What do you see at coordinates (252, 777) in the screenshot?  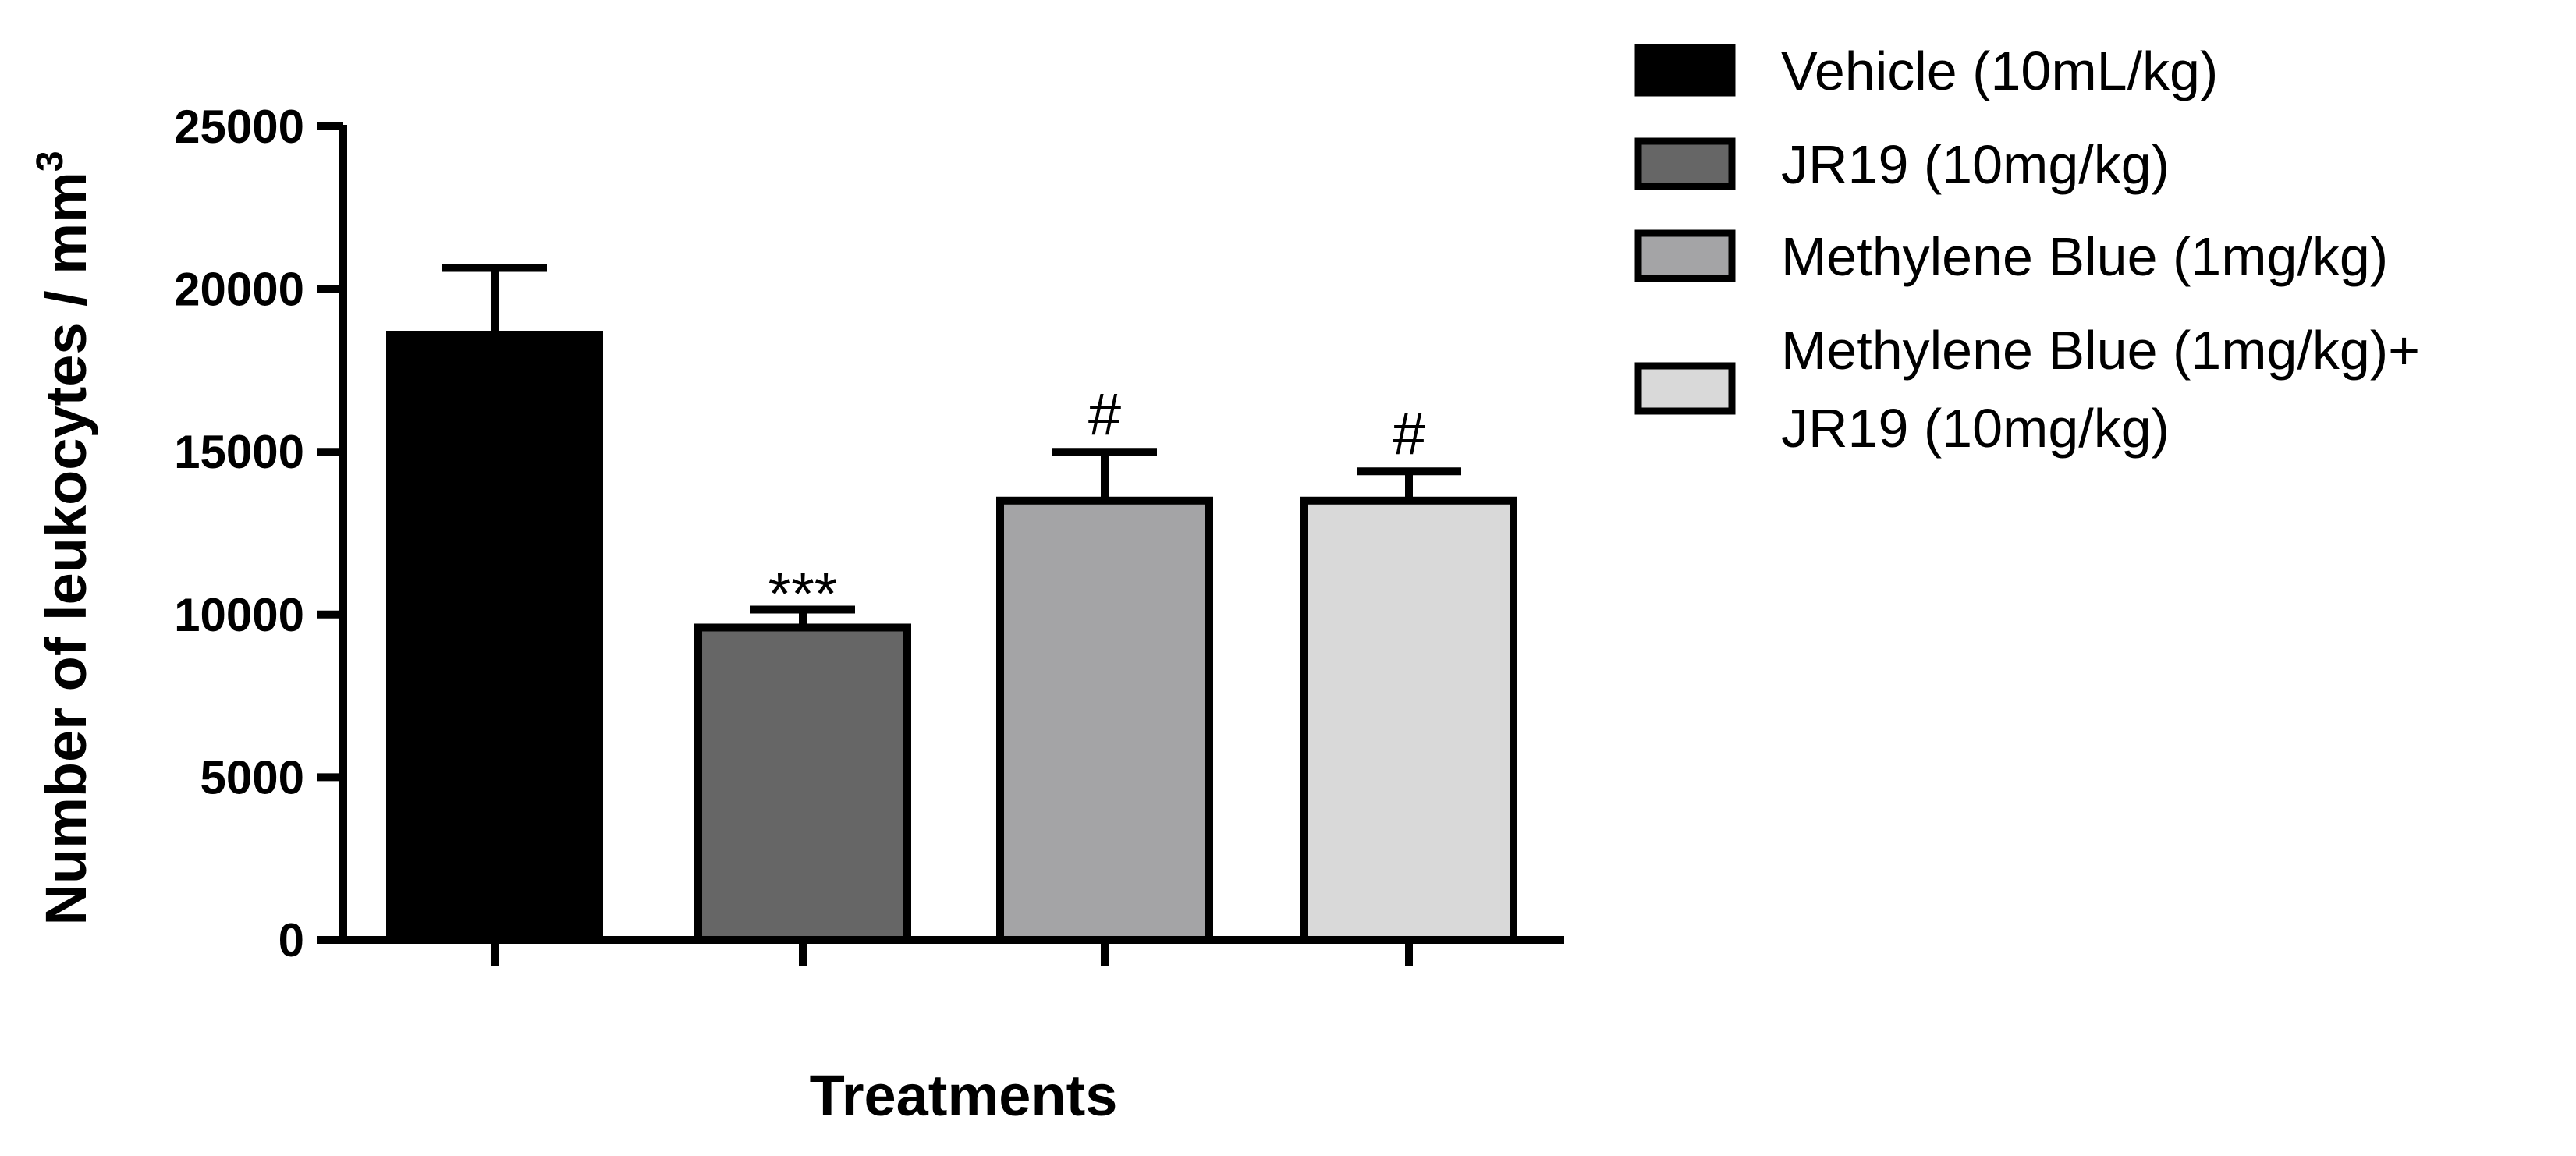 I see `y-tick-label: 5000` at bounding box center [252, 777].